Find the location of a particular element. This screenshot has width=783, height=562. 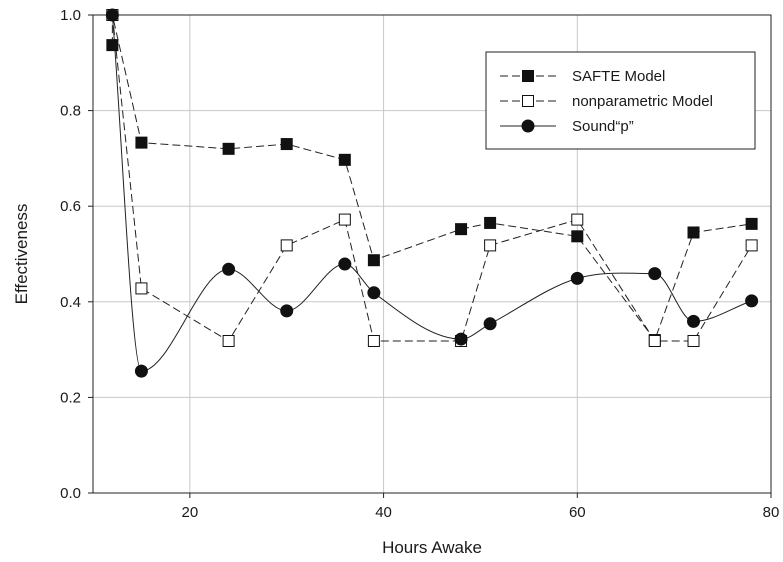

x-tick-label: 20 is located at coordinates (190, 512).